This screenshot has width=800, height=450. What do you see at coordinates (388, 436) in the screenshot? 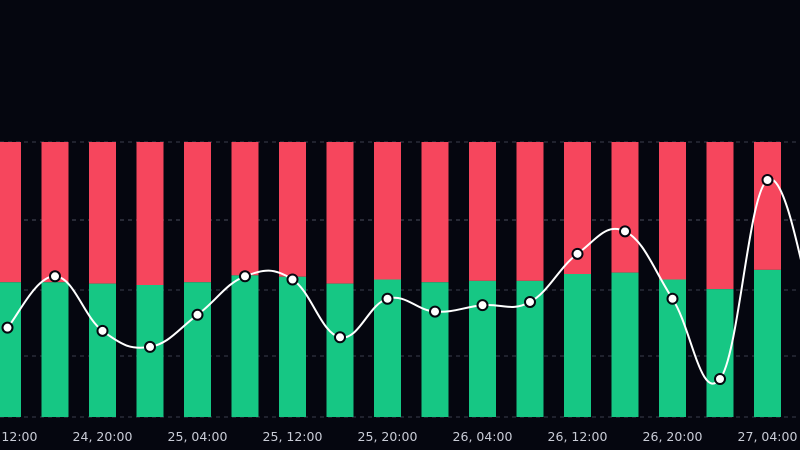
I see `x-tick-label: 25, 20:00` at bounding box center [388, 436].